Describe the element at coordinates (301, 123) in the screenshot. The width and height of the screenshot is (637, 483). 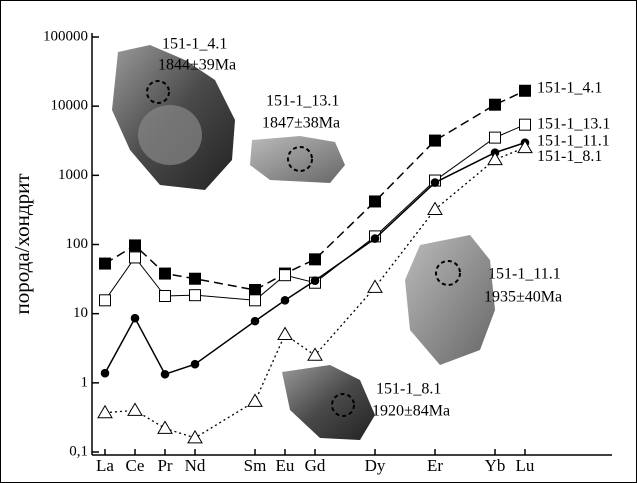
I see `annotation: 1847±38Ma` at that location.